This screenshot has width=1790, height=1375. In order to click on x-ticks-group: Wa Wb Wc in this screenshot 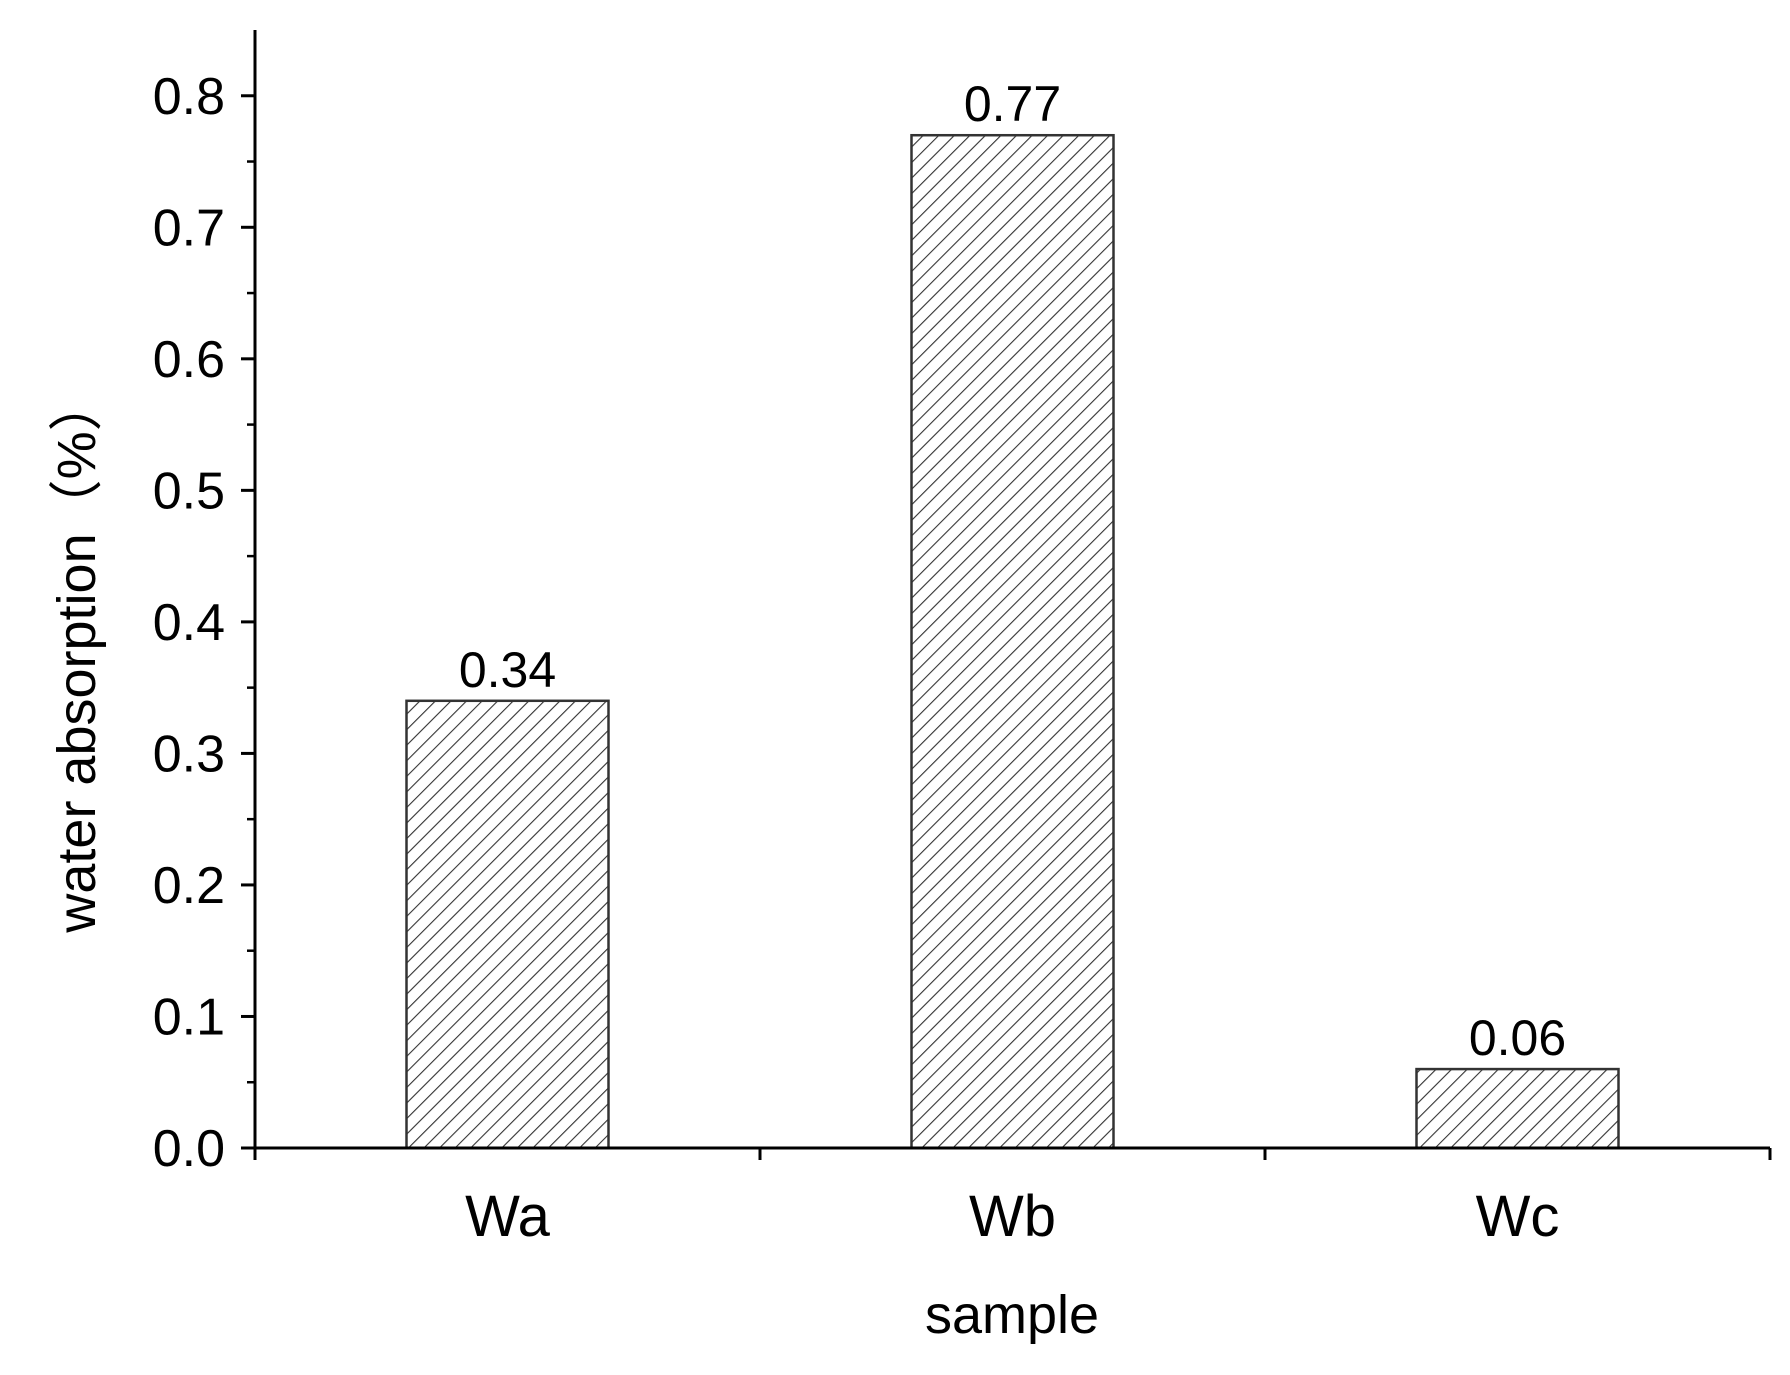, I will do `click(1012, 1198)`.